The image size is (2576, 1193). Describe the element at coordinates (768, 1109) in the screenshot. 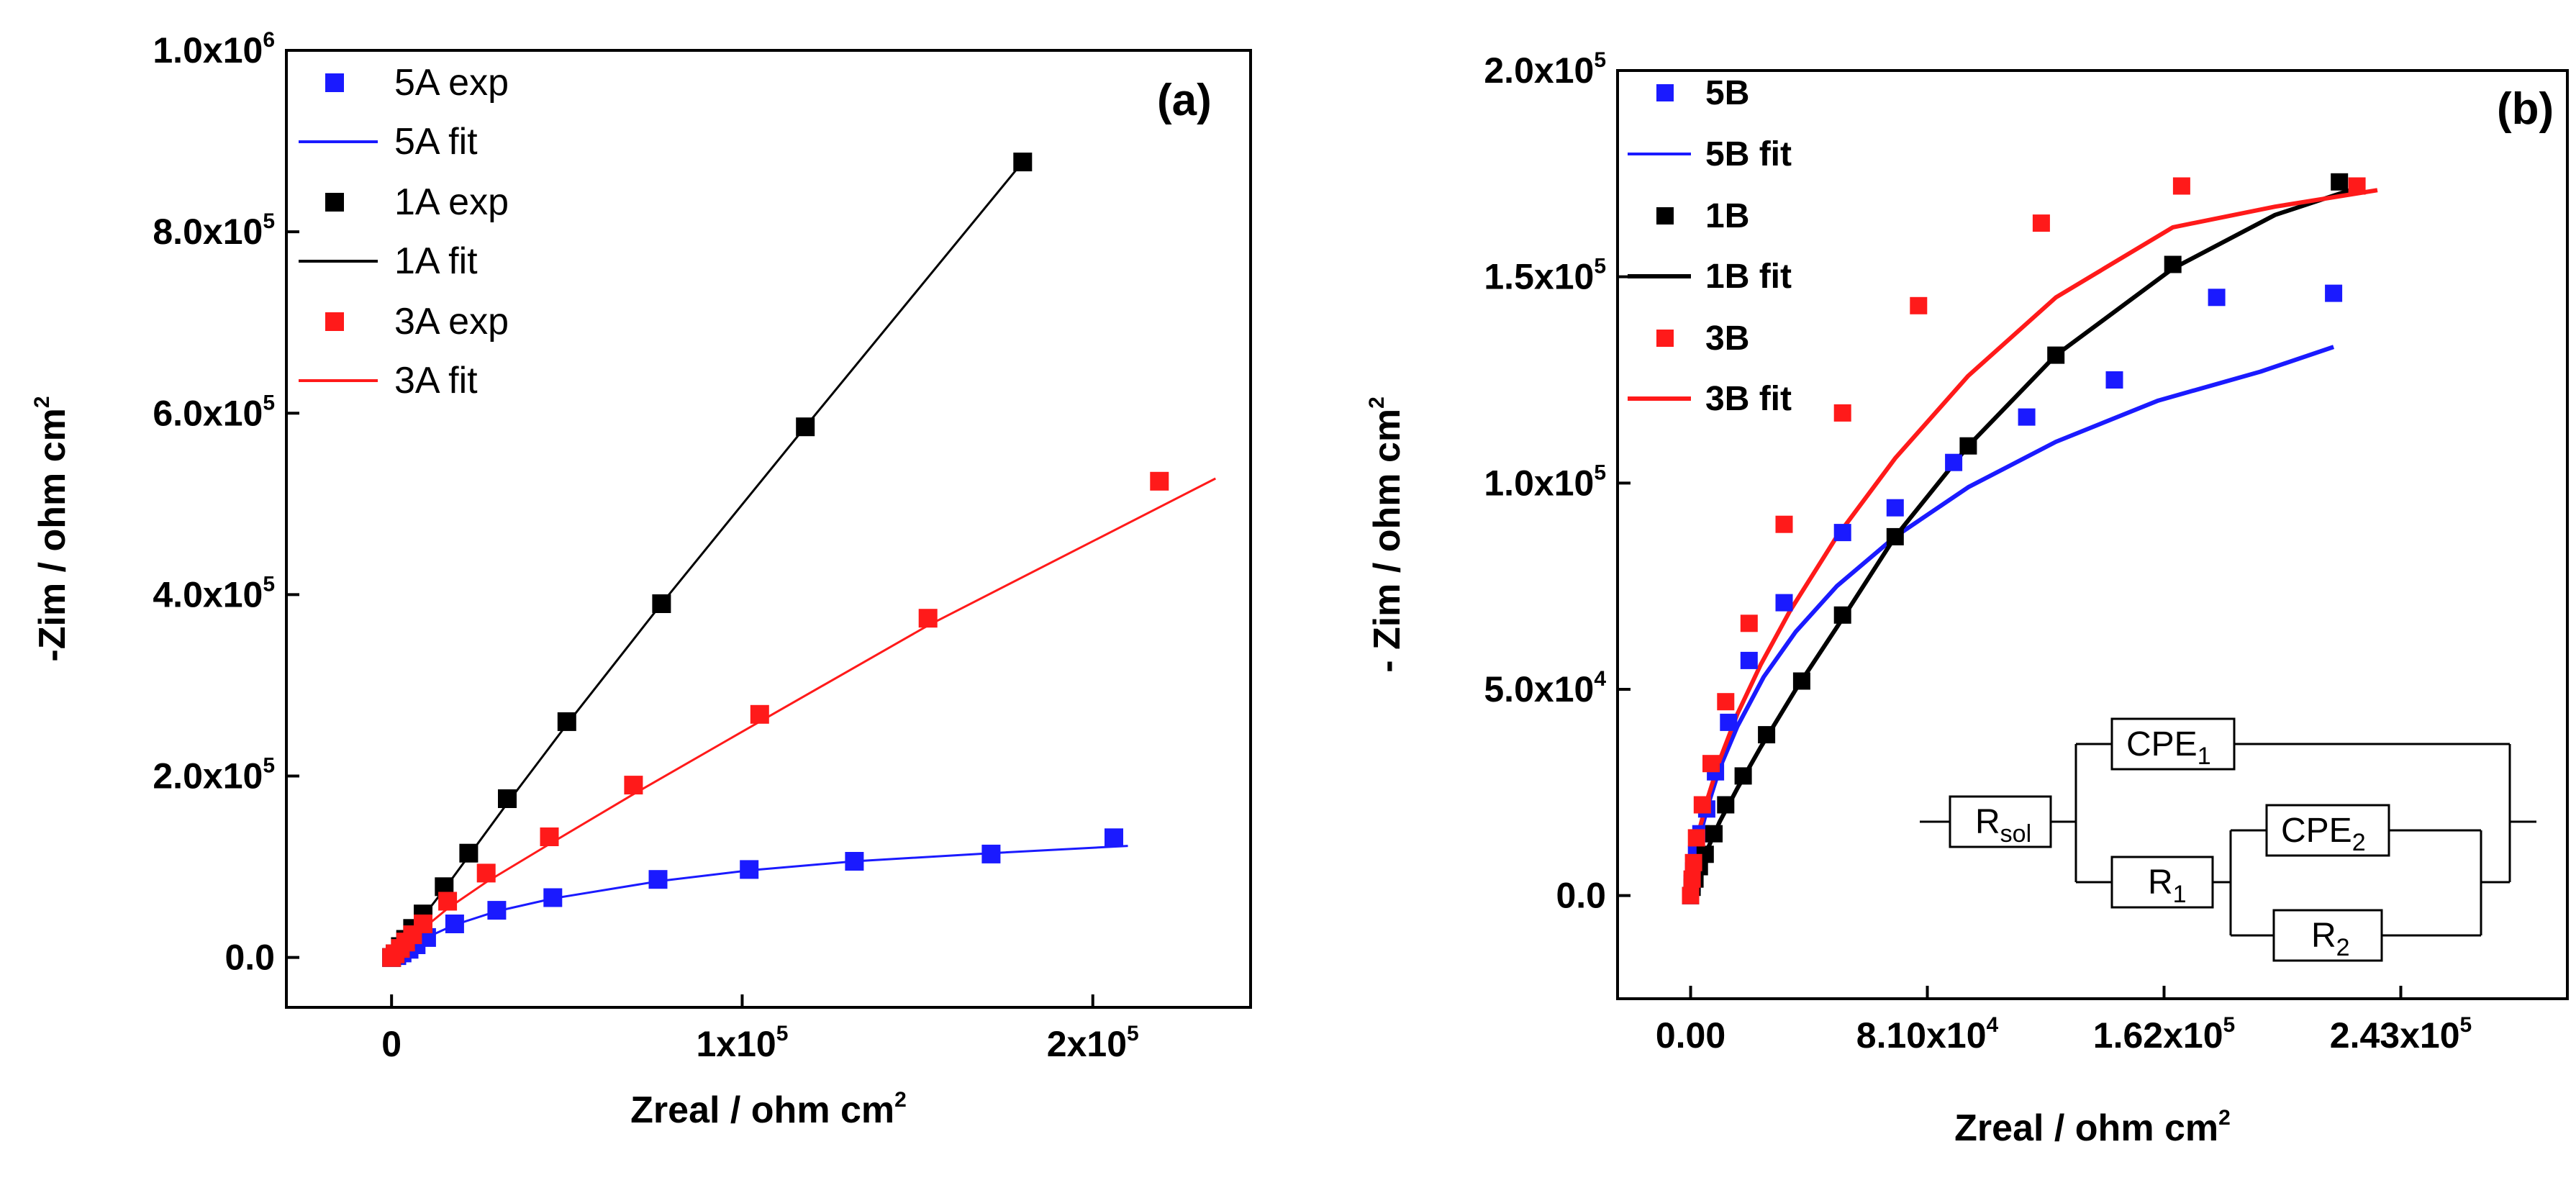

I see `panel-a-x-axis-title: Zreal / ohm cm2` at that location.